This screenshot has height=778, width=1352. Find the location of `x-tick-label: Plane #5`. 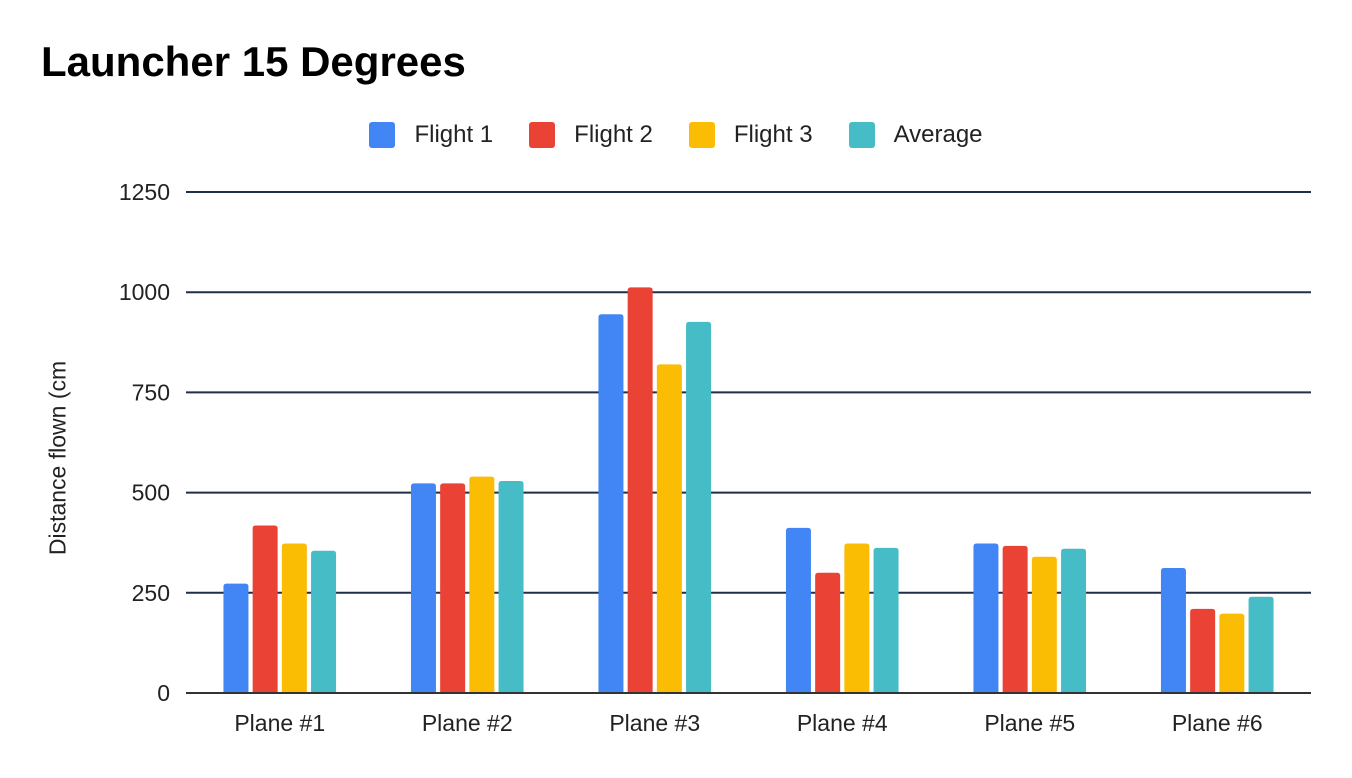

x-tick-label: Plane #5 is located at coordinates (1029, 723).